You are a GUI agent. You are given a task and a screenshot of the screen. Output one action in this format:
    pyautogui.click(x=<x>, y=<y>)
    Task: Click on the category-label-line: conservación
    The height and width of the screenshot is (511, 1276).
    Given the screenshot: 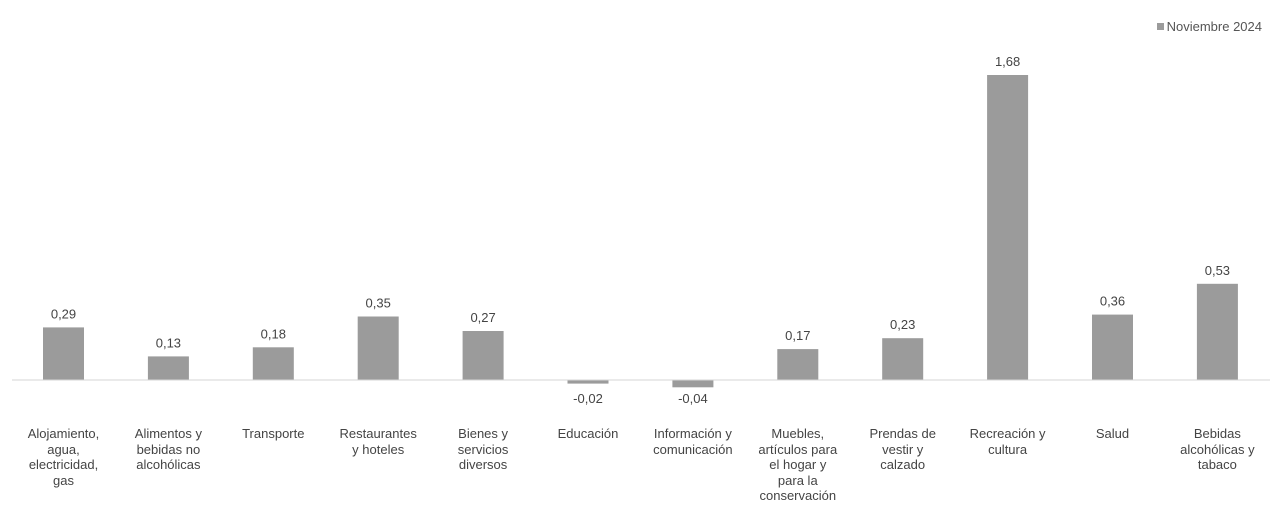 What is the action you would take?
    pyautogui.click(x=798, y=495)
    